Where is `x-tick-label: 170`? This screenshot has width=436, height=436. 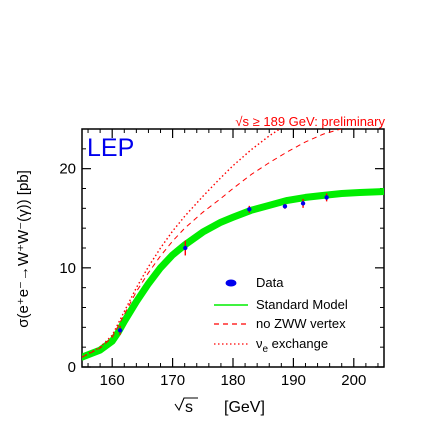
x-tick-label: 170 is located at coordinates (172, 380).